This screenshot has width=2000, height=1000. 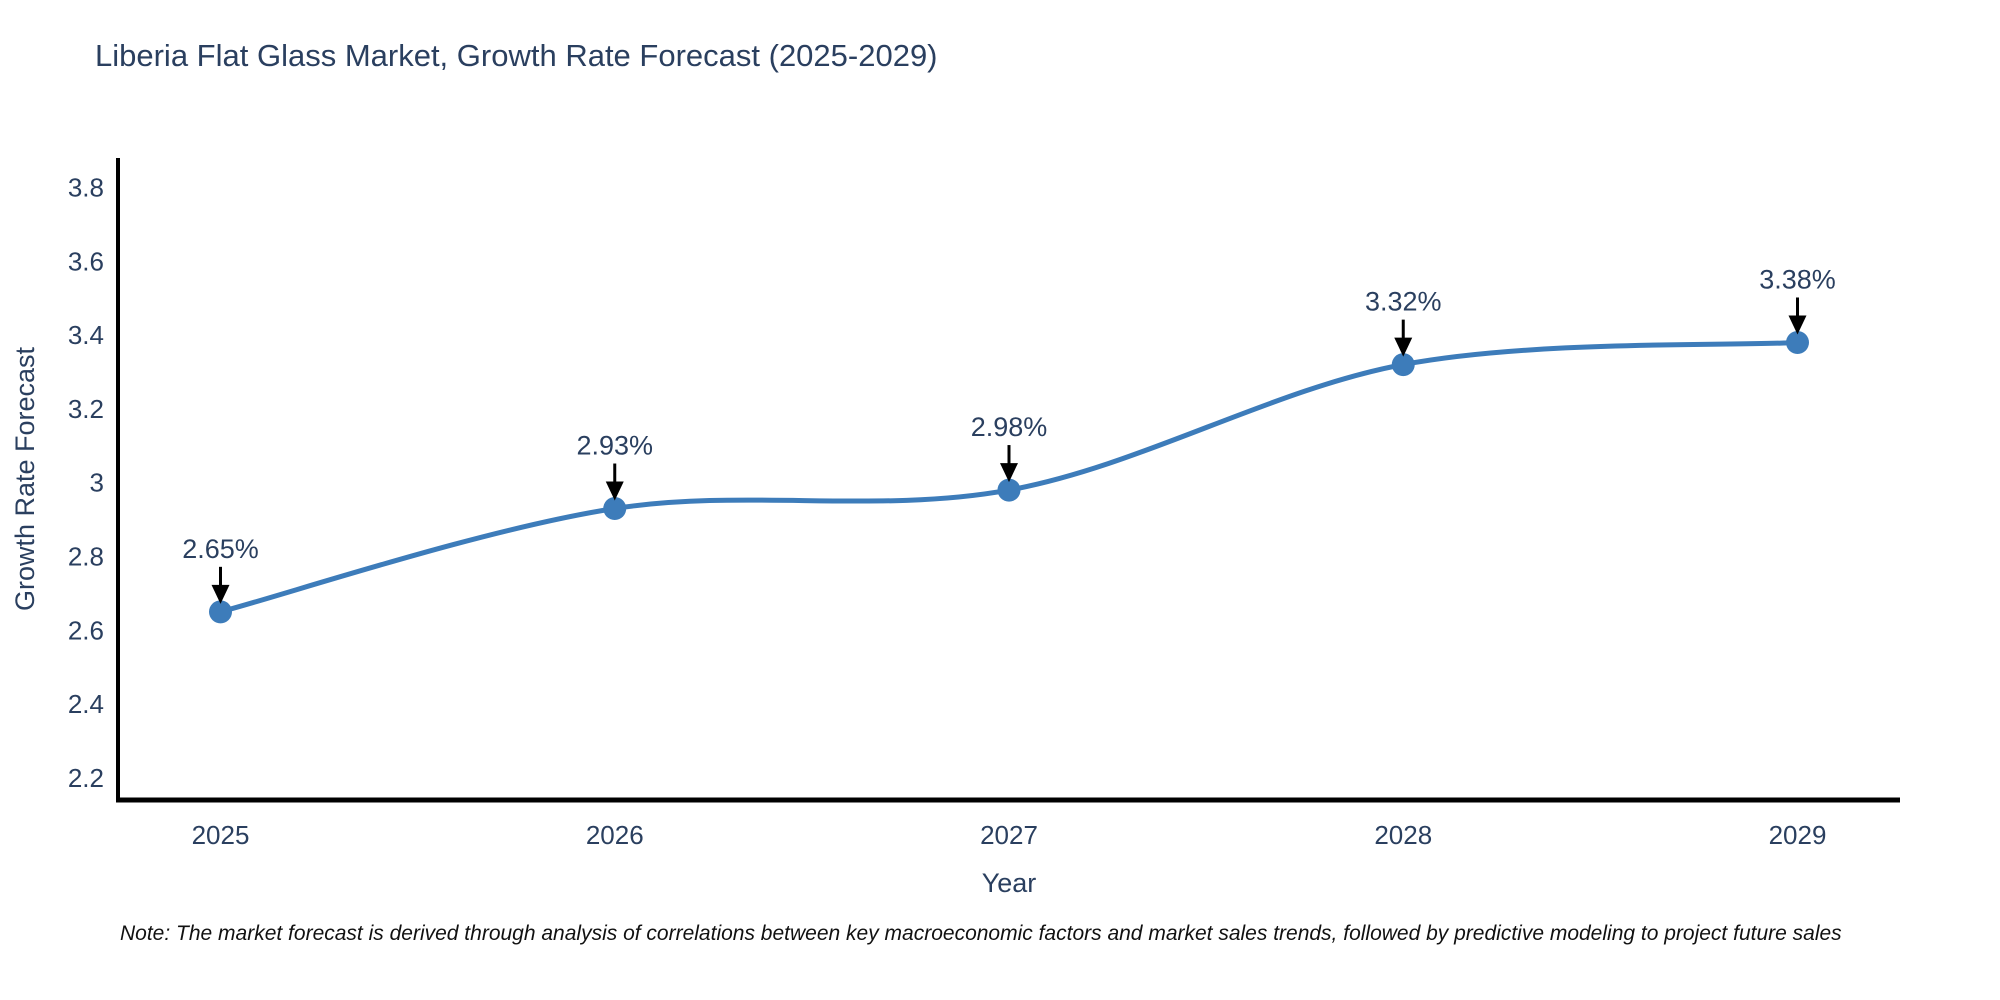 What do you see at coordinates (86, 261) in the screenshot?
I see `y-tick-label: 3.6` at bounding box center [86, 261].